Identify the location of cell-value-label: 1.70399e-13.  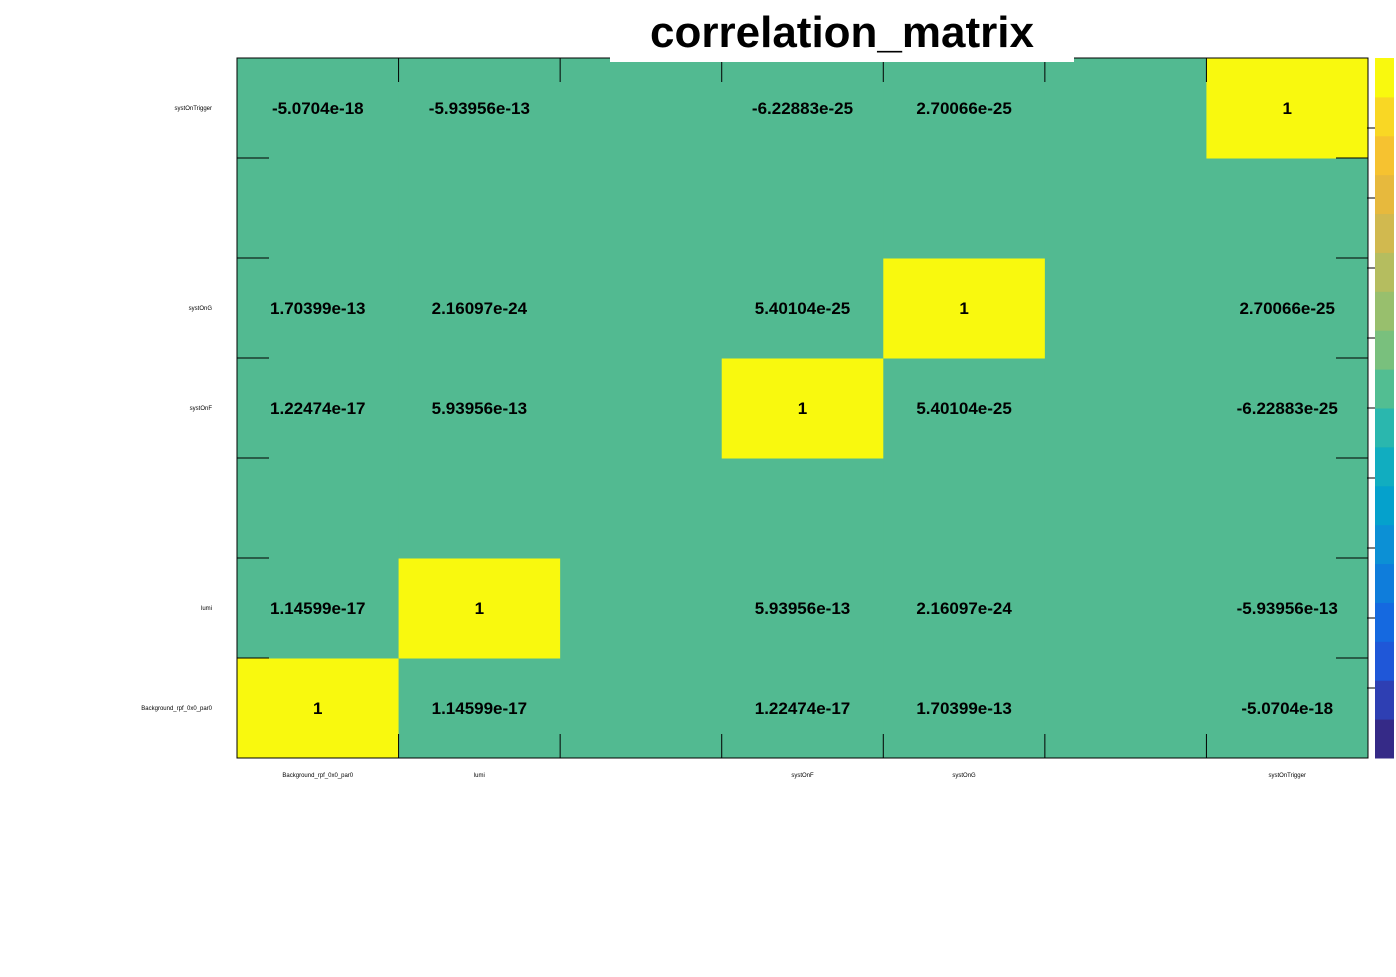
(317, 308).